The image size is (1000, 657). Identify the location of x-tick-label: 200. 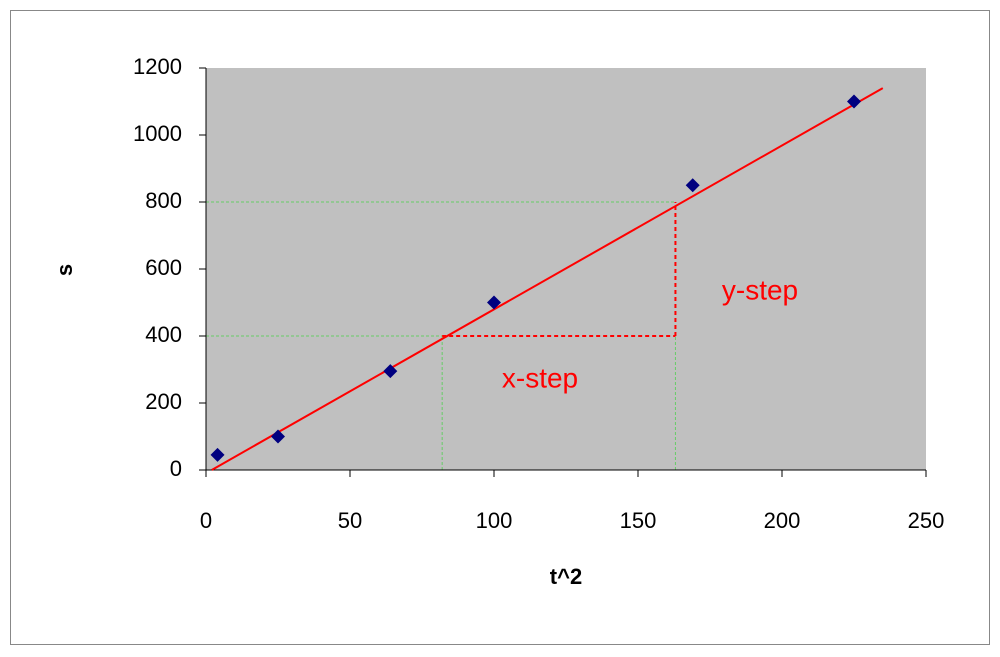
(782, 520).